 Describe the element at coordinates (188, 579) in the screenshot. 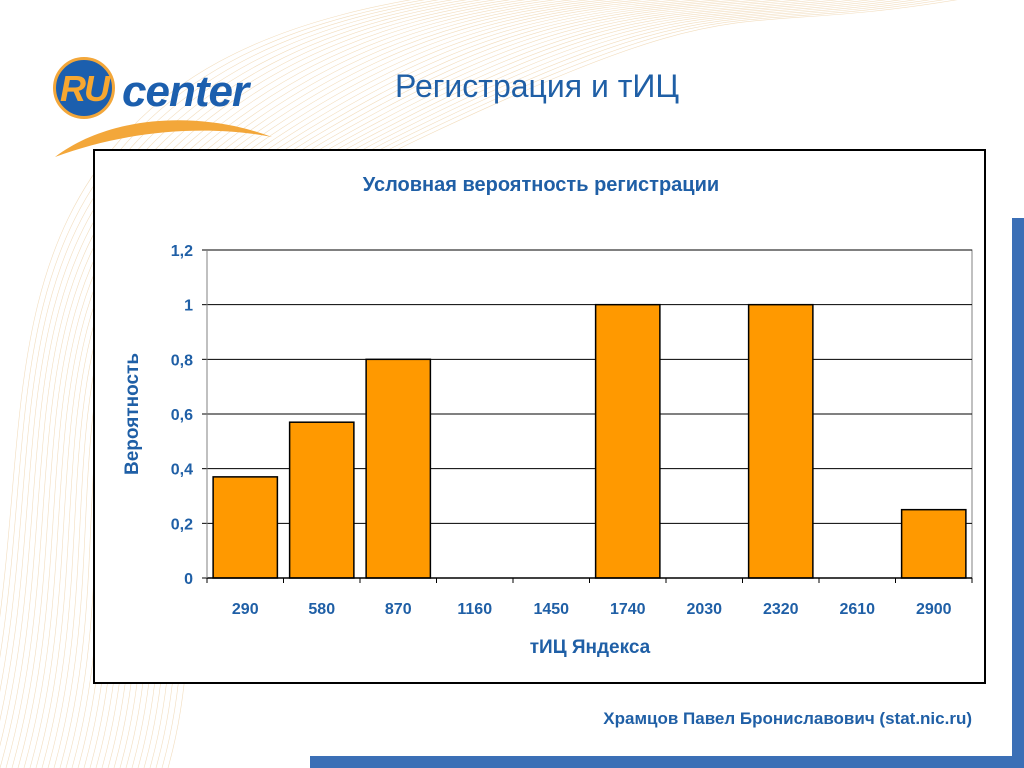

I see `y-tick-label: 0` at that location.